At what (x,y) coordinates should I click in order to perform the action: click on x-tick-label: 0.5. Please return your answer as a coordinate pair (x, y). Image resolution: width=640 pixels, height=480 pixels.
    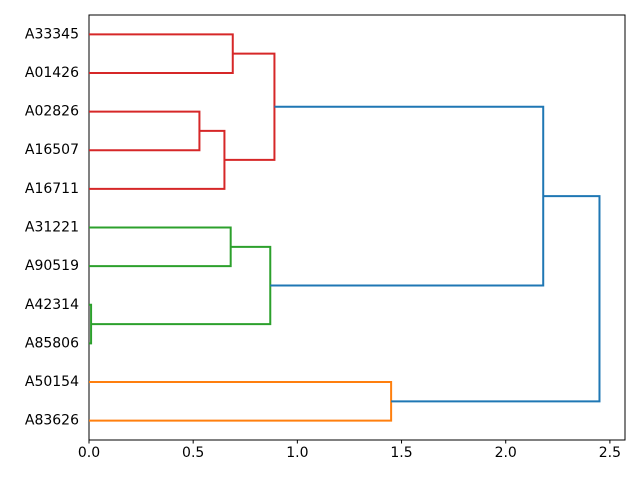
    Looking at the image, I should click on (193, 453).